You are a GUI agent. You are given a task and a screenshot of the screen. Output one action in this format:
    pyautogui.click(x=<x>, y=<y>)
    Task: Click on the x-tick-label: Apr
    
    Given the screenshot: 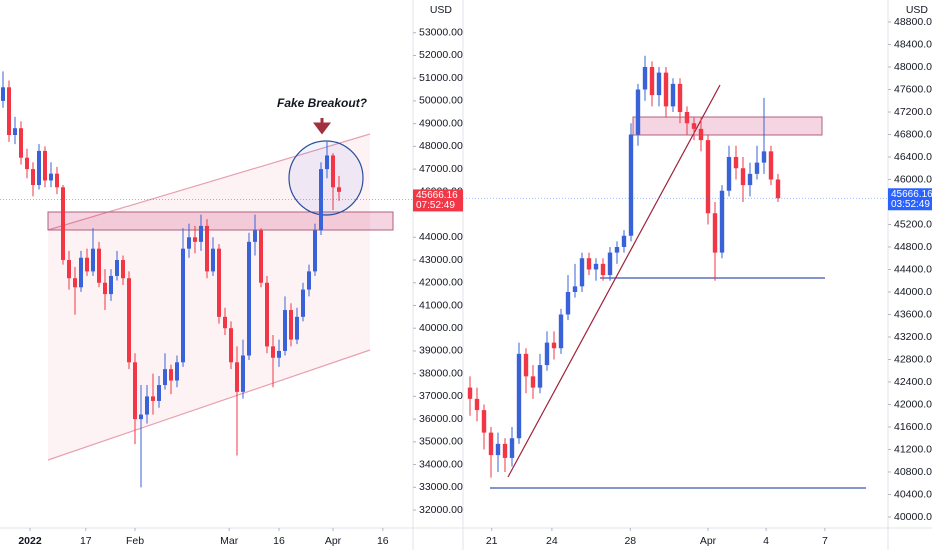 What is the action you would take?
    pyautogui.click(x=333, y=541)
    